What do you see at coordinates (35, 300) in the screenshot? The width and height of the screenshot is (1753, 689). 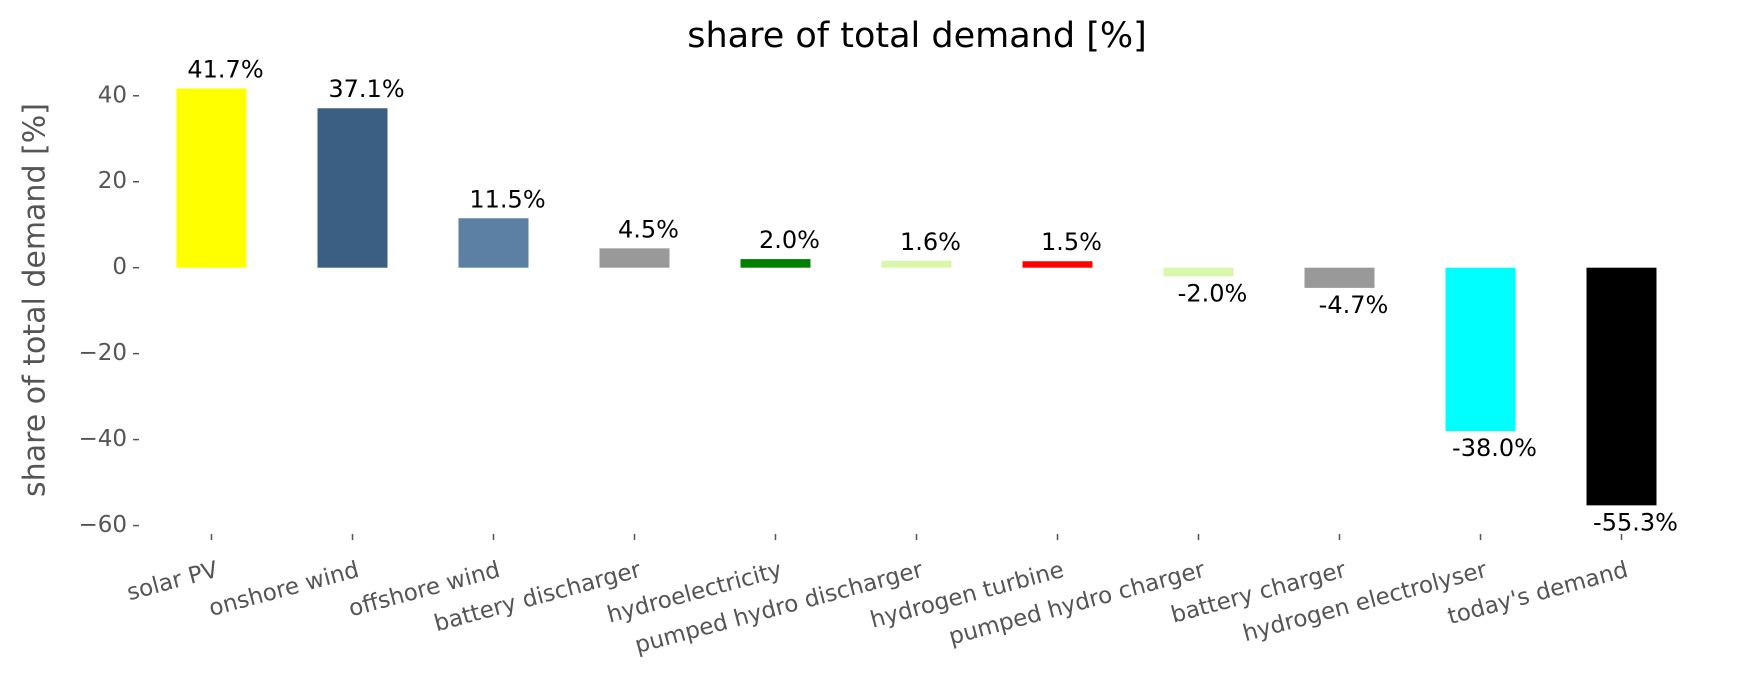 I see `y-axis-label: share of total demand [%]` at bounding box center [35, 300].